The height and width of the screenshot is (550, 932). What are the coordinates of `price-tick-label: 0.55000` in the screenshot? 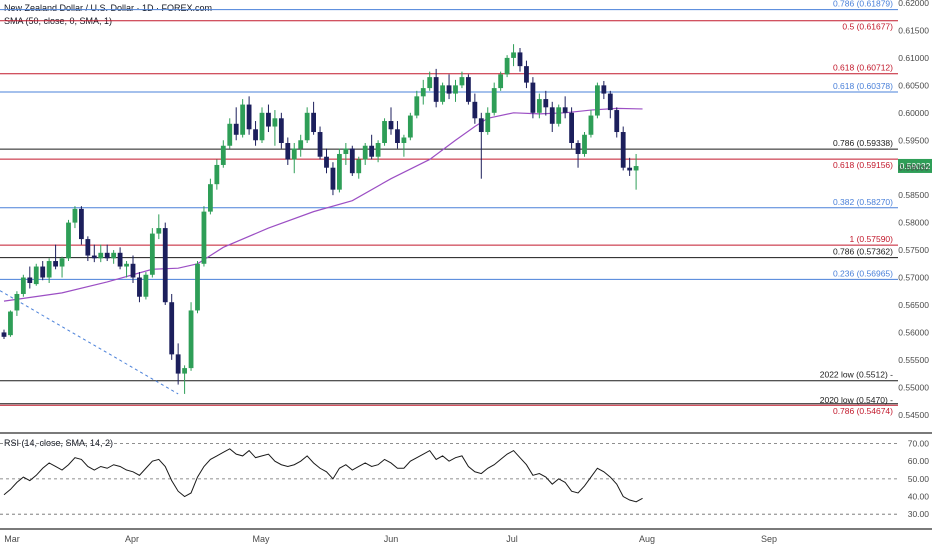 It's located at (913, 387).